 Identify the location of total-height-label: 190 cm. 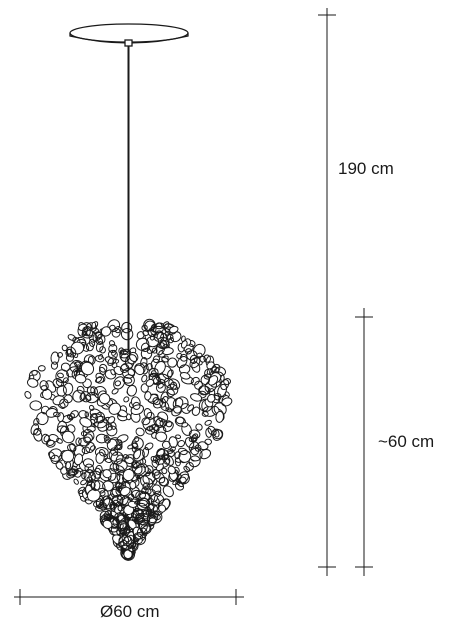
(366, 168).